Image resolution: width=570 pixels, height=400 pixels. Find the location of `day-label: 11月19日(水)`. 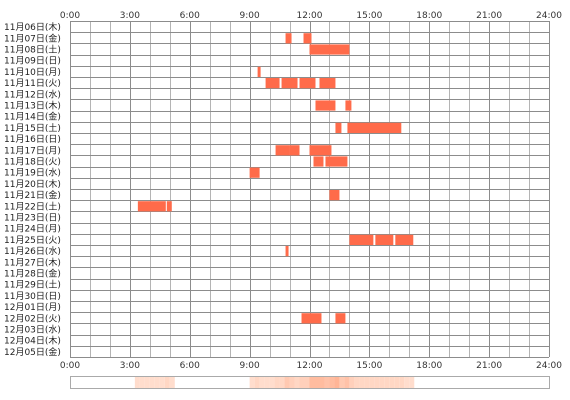

day-label: 11月19日(水) is located at coordinates (32, 173).